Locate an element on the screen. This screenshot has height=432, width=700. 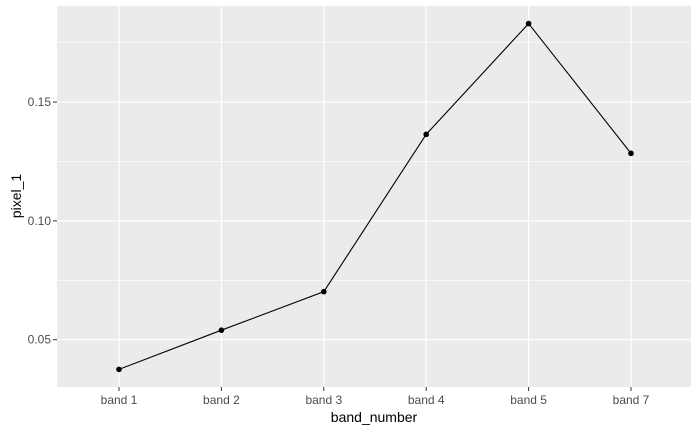
x-tick-label: band 1 is located at coordinates (119, 400).